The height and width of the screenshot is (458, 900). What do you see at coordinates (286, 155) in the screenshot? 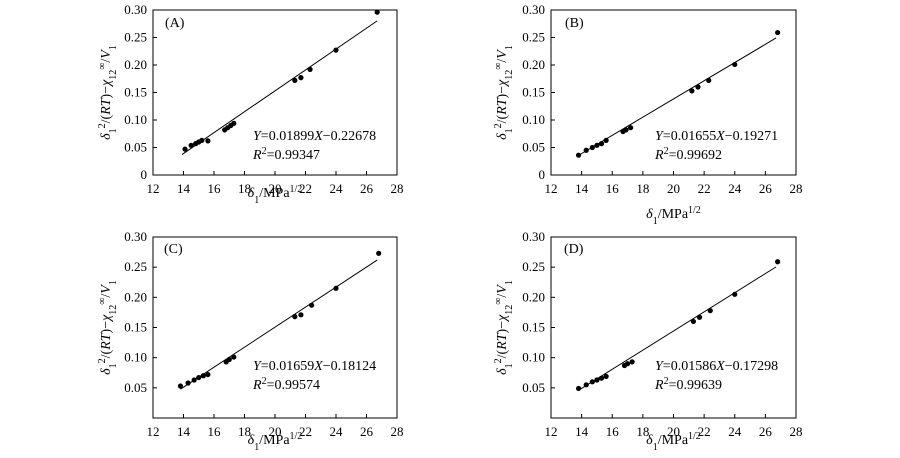
I see `r-squared: R2=0.99347` at bounding box center [286, 155].